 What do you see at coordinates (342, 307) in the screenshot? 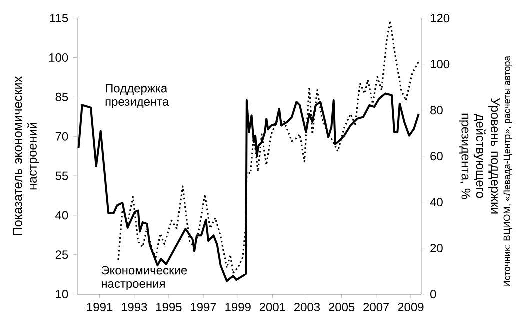
I see `x-tick-label: 2005` at bounding box center [342, 307].